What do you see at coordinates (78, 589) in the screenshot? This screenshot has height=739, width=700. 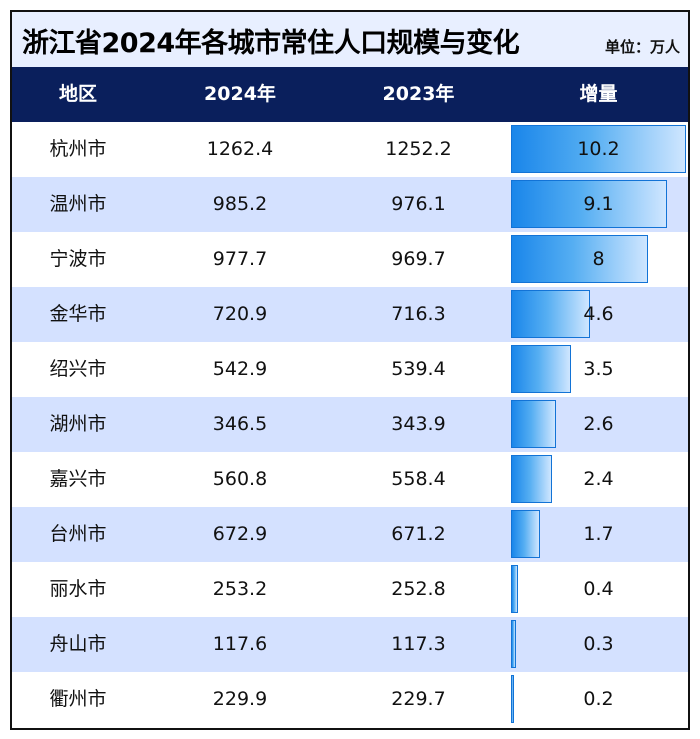 I see `region-cell: 丽水市` at bounding box center [78, 589].